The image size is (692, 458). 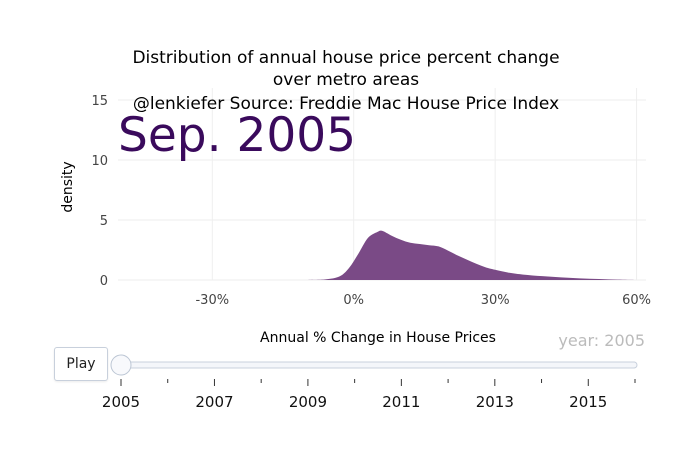 I want to click on y-tick-label: 10, so click(x=99, y=161).